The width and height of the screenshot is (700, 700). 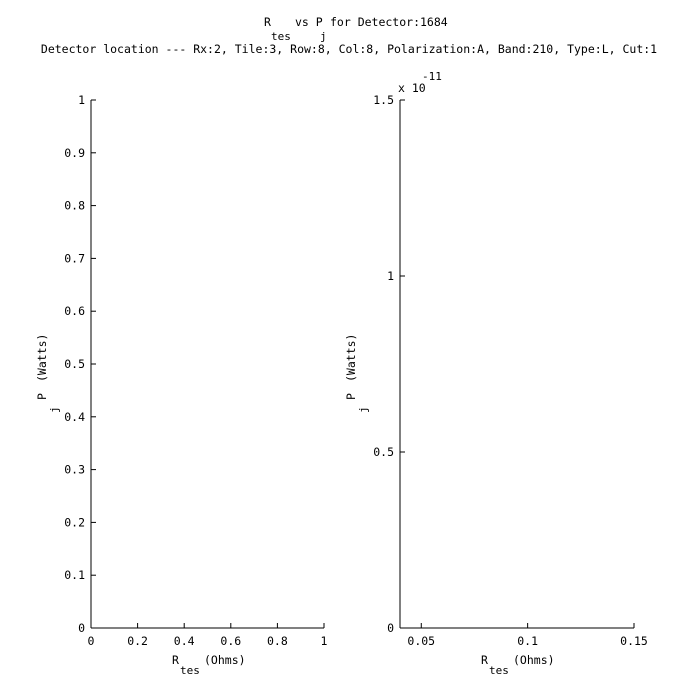 I want to click on right-exponent-base: x 10, so click(x=412, y=88).